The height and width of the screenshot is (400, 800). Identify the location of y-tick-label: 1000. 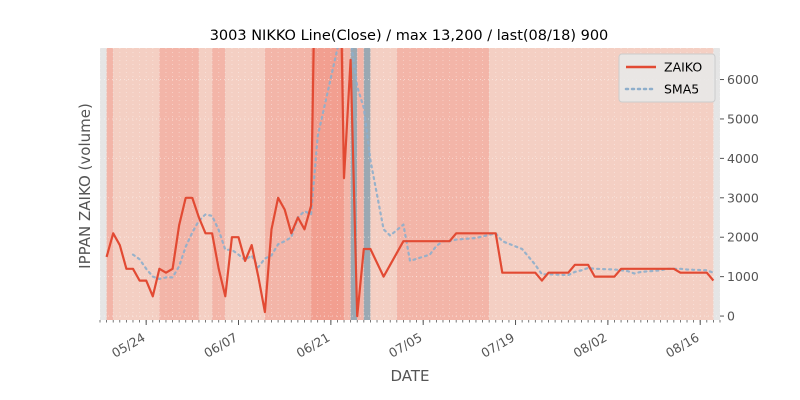
(743, 276).